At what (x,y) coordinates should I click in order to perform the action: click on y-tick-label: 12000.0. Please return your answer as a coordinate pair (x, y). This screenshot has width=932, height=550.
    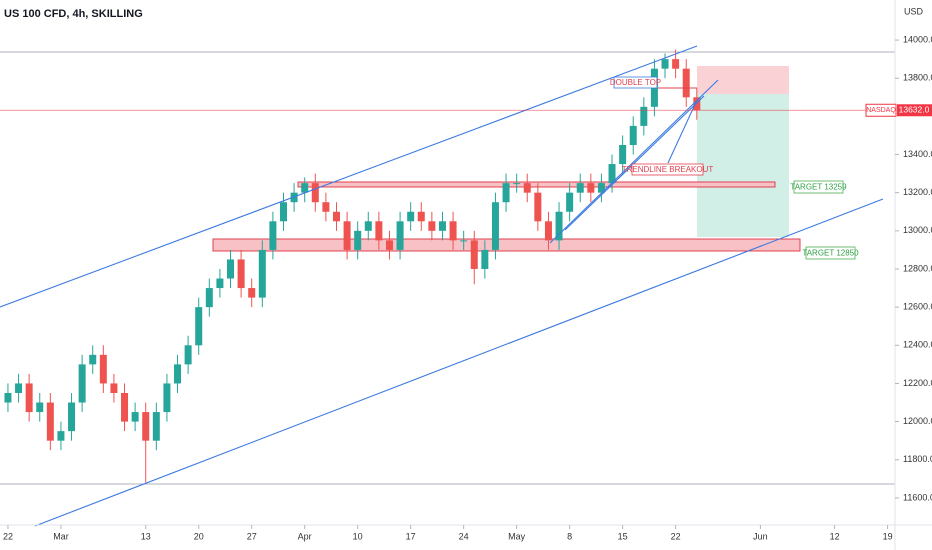
    Looking at the image, I should click on (917, 421).